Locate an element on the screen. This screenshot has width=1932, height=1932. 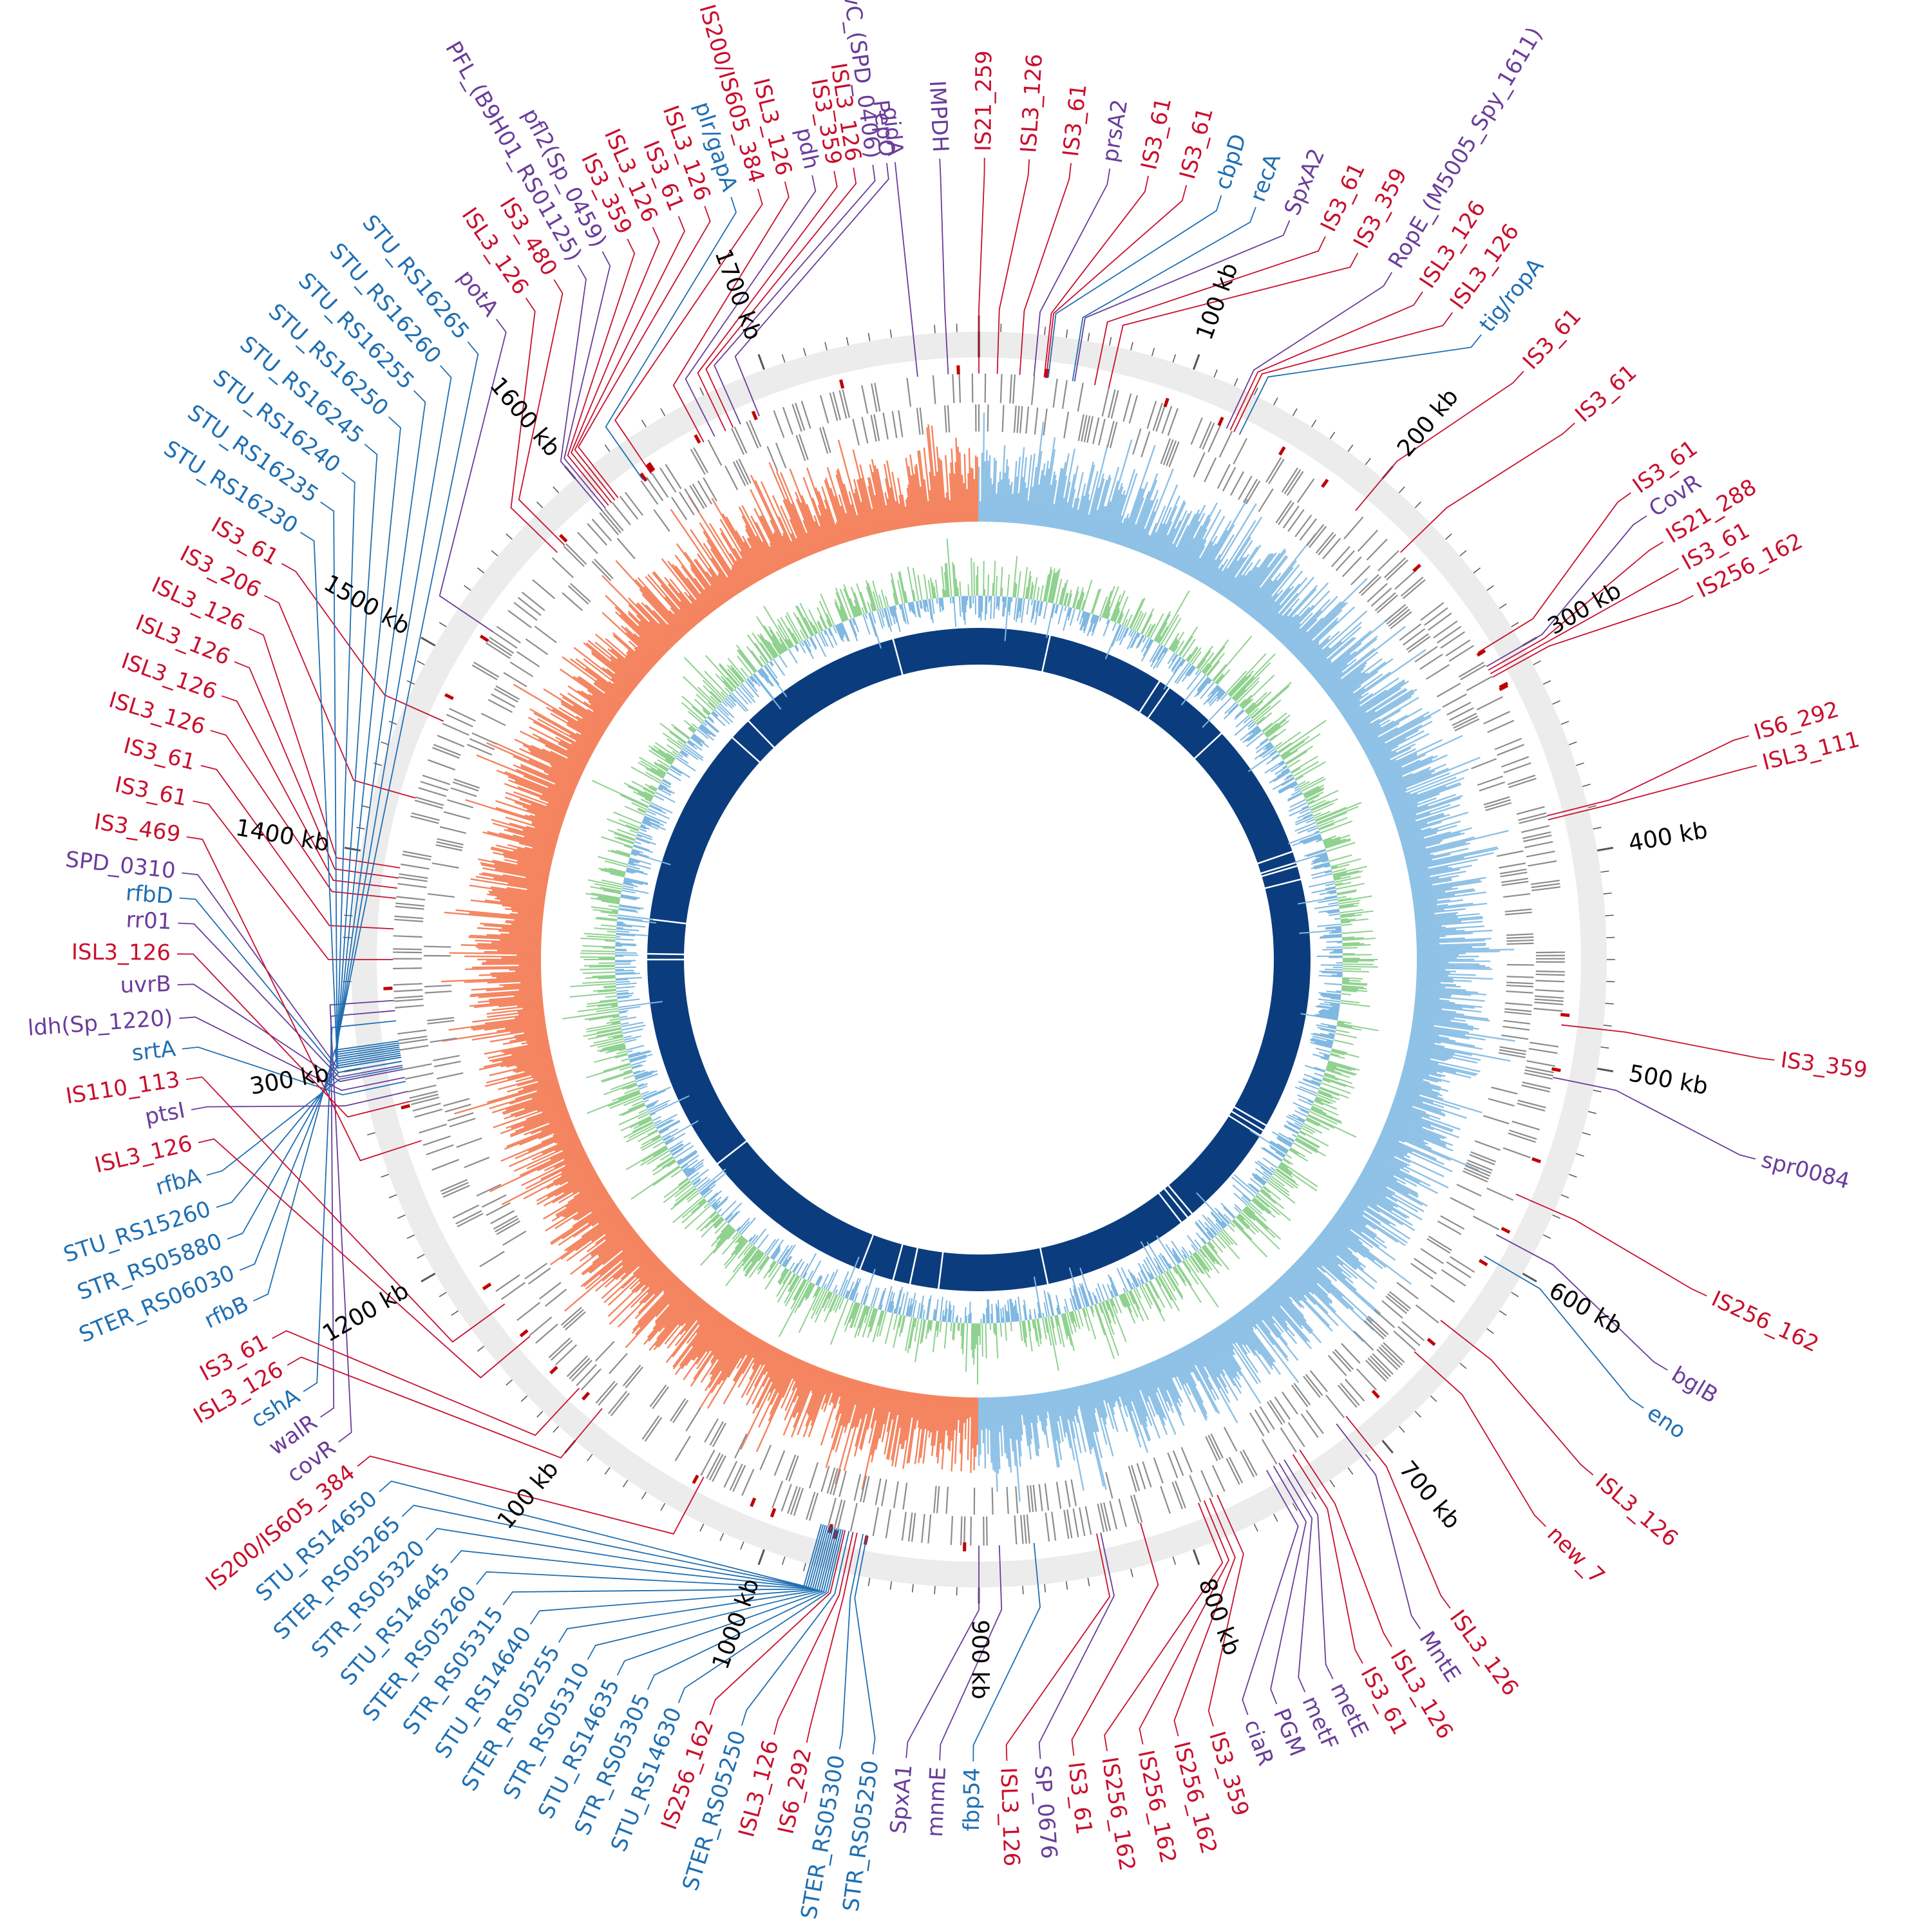
scale-tick is located at coordinates (1314, 1496).